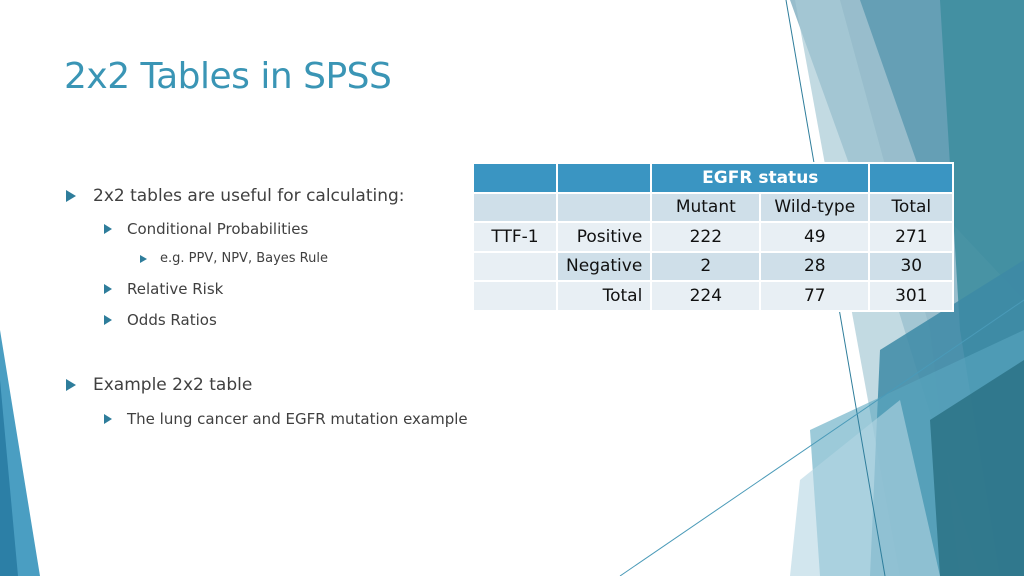 This screenshot has width=1024, height=576. Describe the element at coordinates (706, 207) in the screenshot. I see `column-header-mutant: Mutant` at that location.